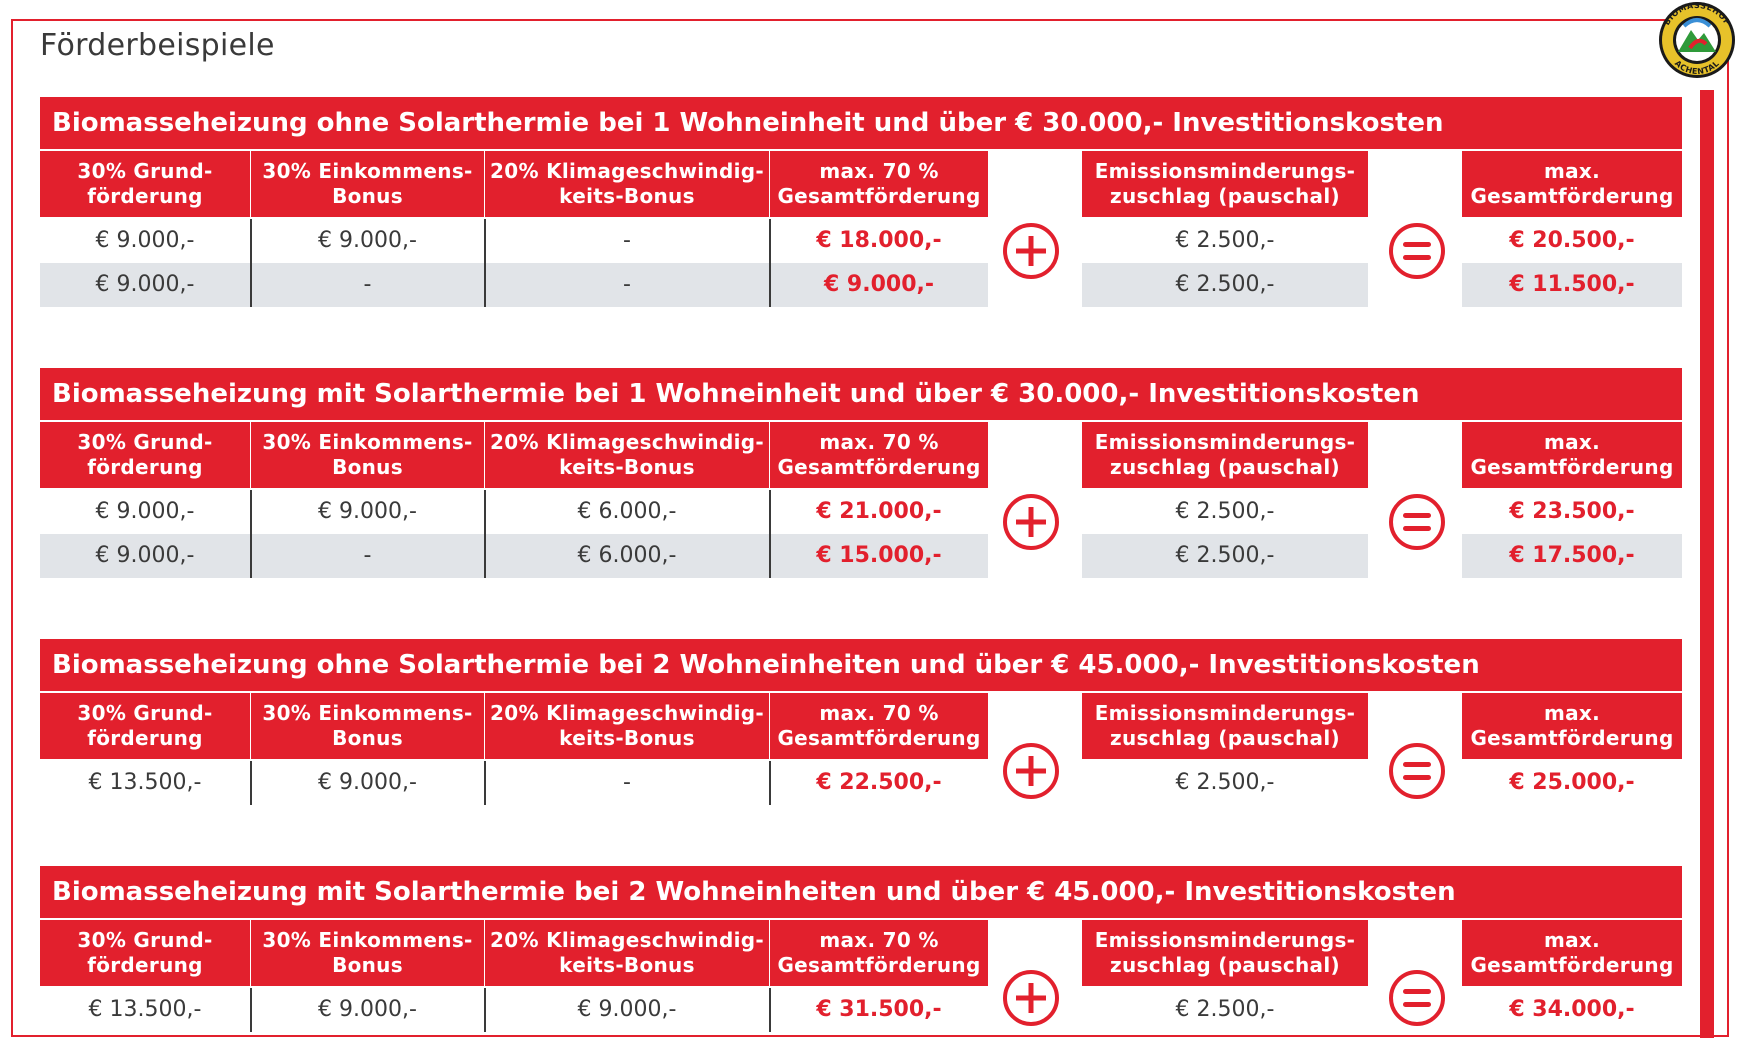 Image resolution: width=1746 pixels, height=1049 pixels. What do you see at coordinates (1572, 285) in the screenshot?
I see `table-cell: € 11.500,-` at bounding box center [1572, 285].